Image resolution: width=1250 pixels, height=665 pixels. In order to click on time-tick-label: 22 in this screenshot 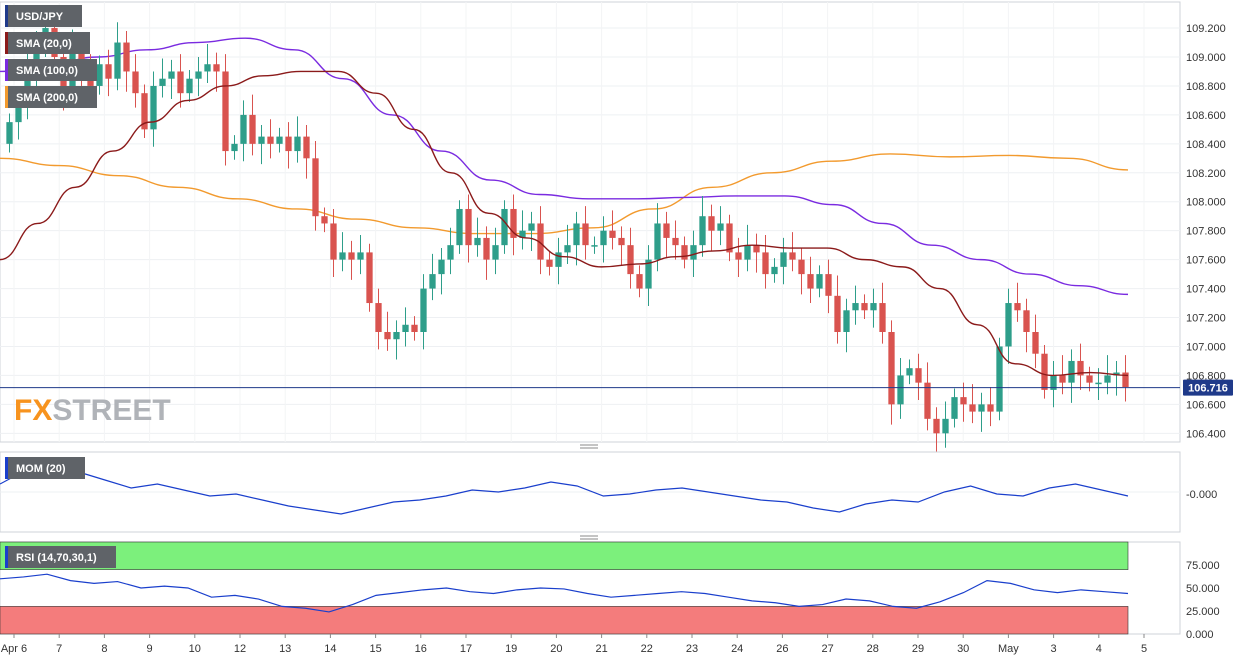, I will do `click(647, 649)`.